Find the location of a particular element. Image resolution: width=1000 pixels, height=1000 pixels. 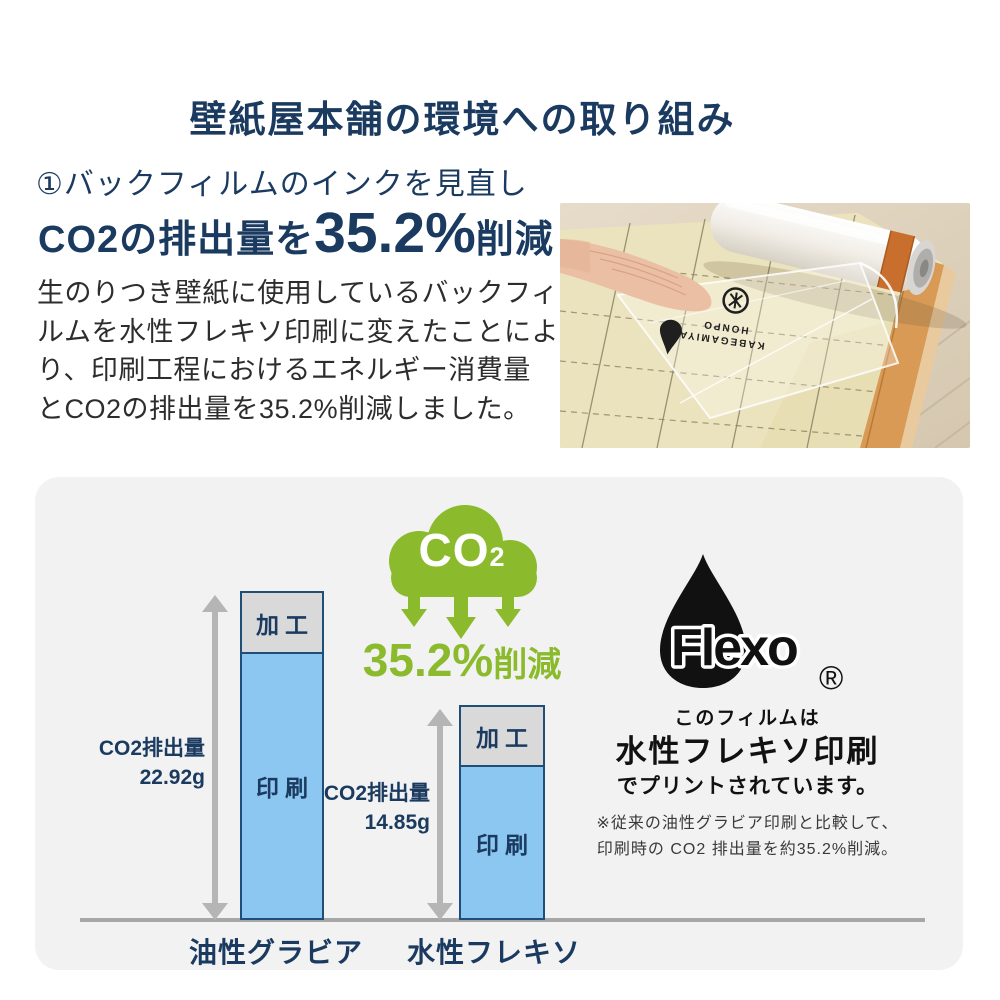

measure-arrow-gravure is located at coordinates (215, 757).